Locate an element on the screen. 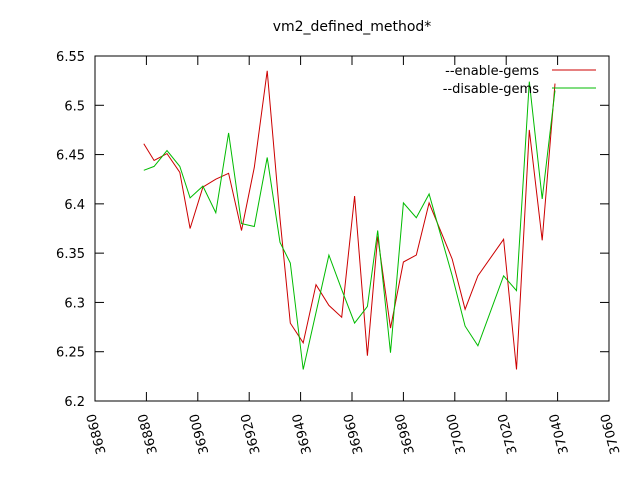 The image size is (640, 480). legend-label: --enable-gems is located at coordinates (492, 71).